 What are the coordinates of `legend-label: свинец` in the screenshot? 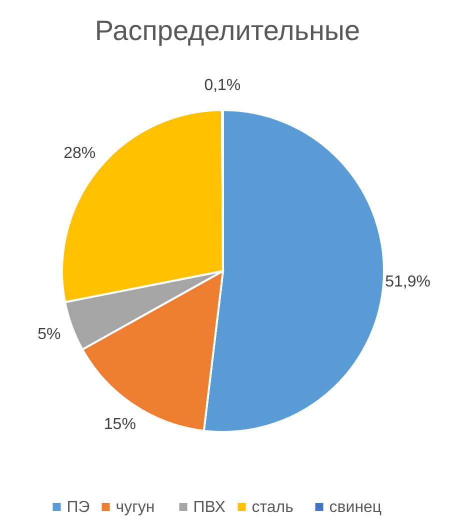 It's located at (355, 507).